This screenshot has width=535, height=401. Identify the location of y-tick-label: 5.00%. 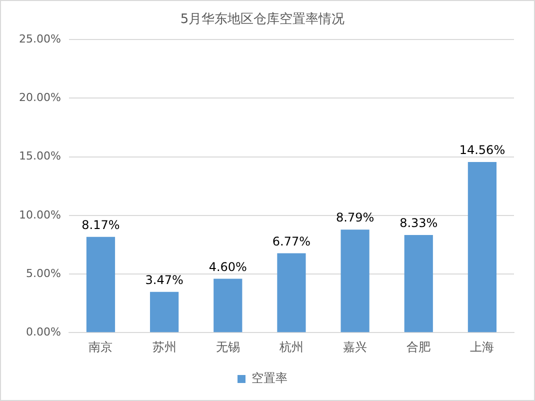
(43, 273).